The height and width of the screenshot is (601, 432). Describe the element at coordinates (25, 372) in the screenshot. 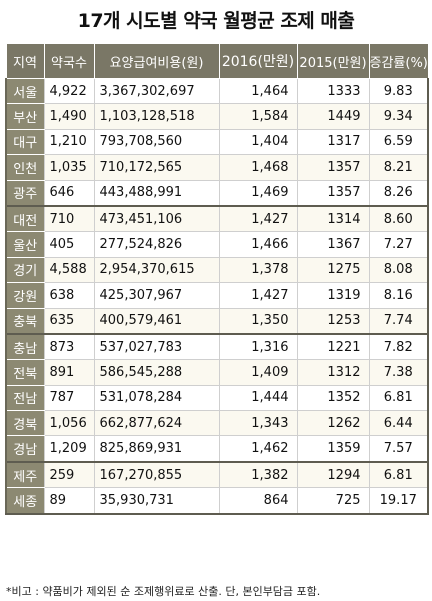

I see `cell-region: 전북` at that location.